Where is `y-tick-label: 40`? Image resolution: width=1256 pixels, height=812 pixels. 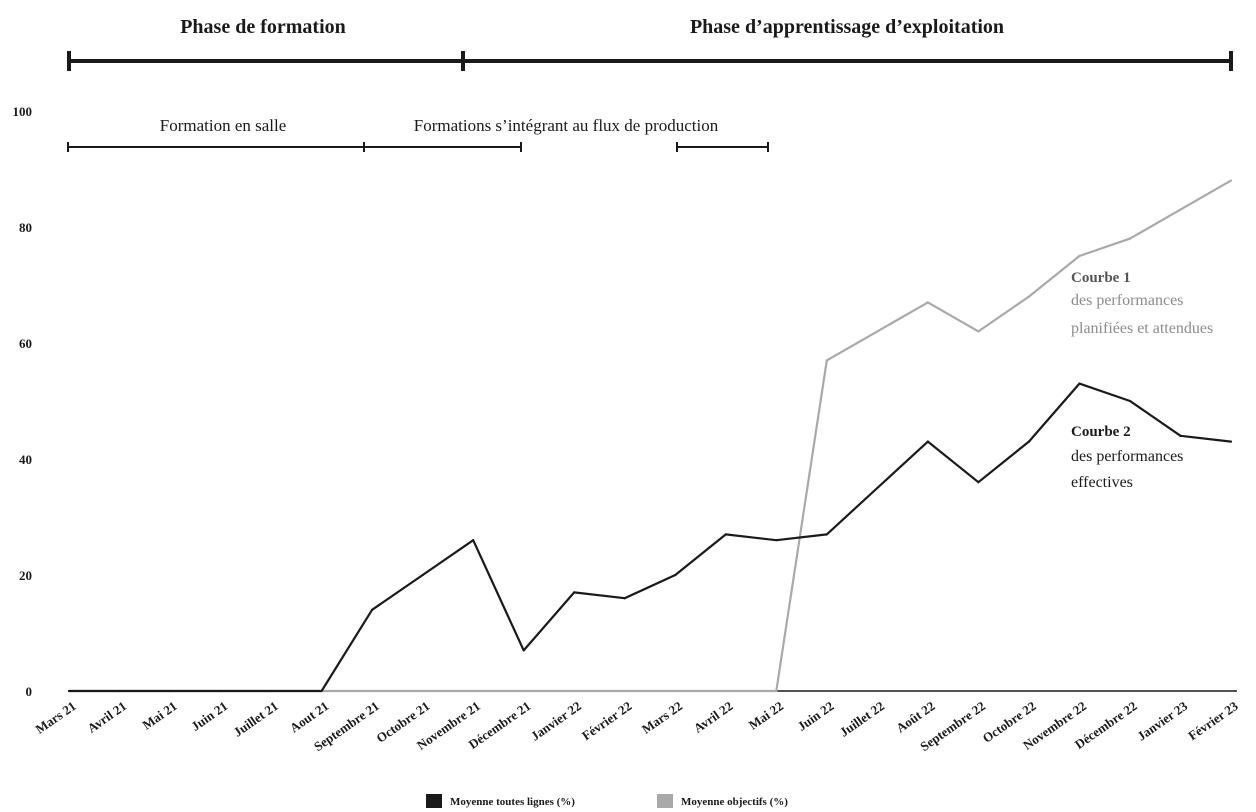 y-tick-label: 40 is located at coordinates (25, 459).